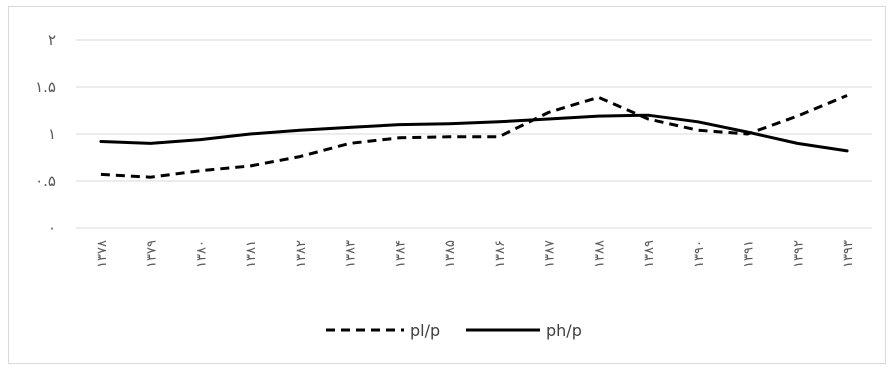 The image size is (896, 370). Describe the element at coordinates (454, 330) in the screenshot. I see `legend: pl/p ph/p` at that location.